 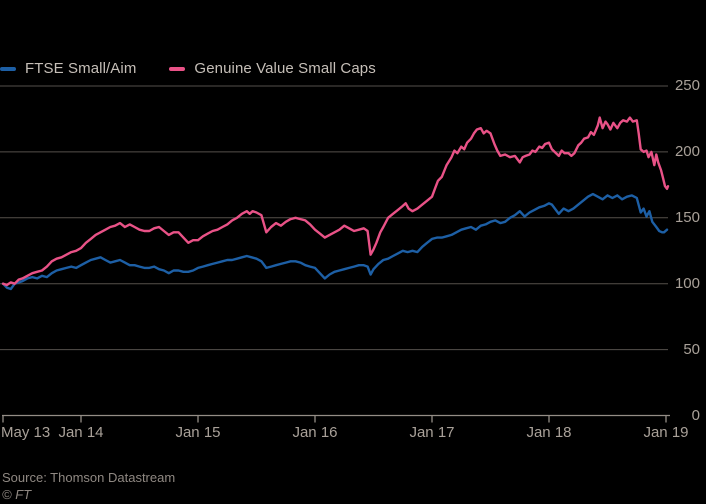 What do you see at coordinates (687, 85) in the screenshot?
I see `y-axis-label-250: 250` at bounding box center [687, 85].